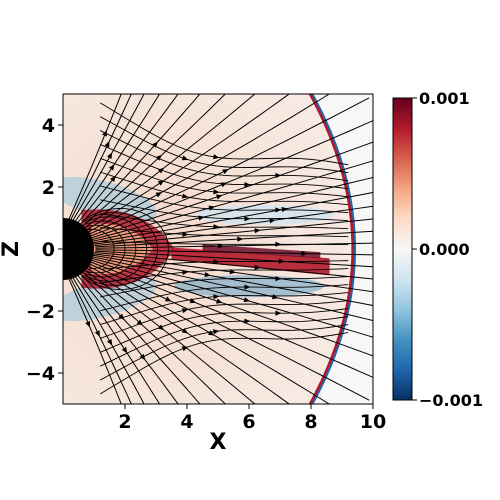 The image size is (500, 500). I want to click on bow-shock-edge, so click(334, 249).